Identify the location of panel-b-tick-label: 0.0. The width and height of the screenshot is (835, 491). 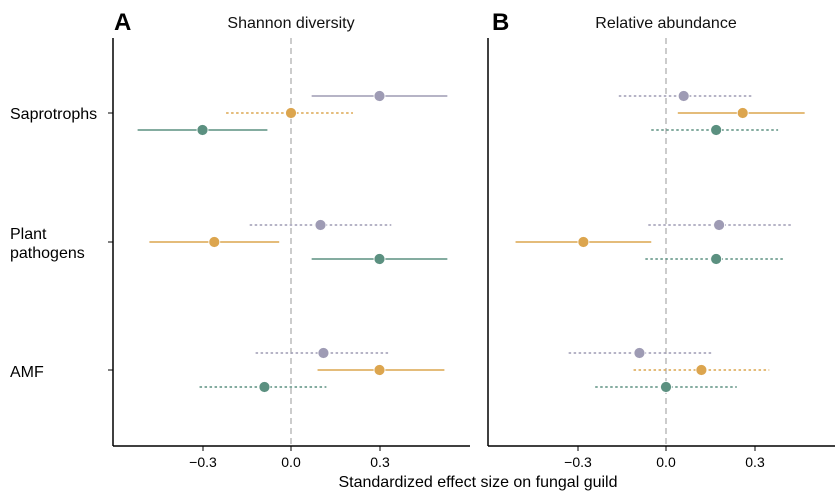
(666, 462).